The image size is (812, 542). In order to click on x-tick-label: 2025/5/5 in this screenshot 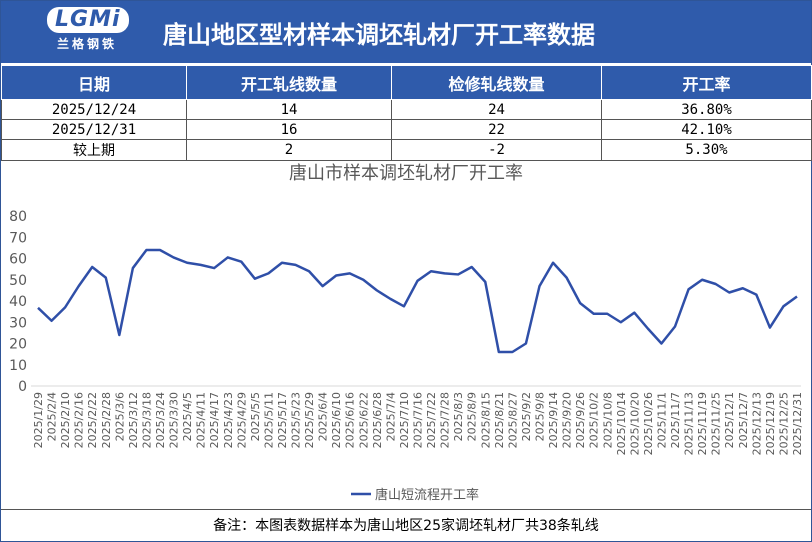, I will do `click(255, 416)`.